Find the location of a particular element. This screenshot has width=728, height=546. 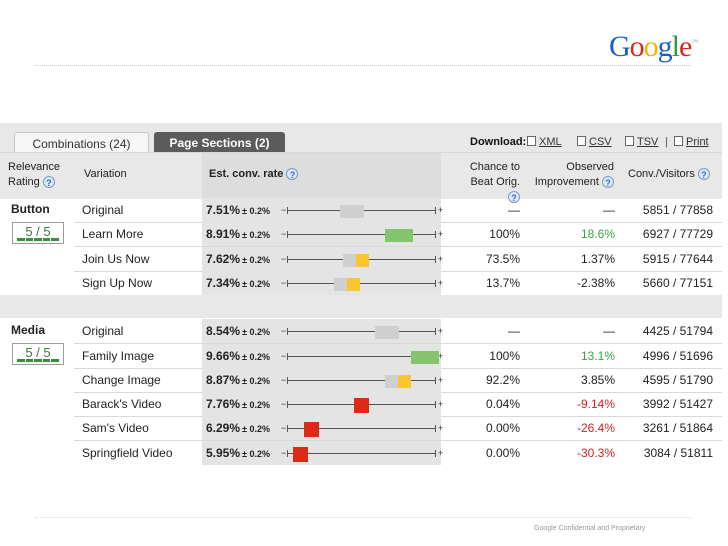

relevance-rating: 5 / 5 is located at coordinates (38, 354).